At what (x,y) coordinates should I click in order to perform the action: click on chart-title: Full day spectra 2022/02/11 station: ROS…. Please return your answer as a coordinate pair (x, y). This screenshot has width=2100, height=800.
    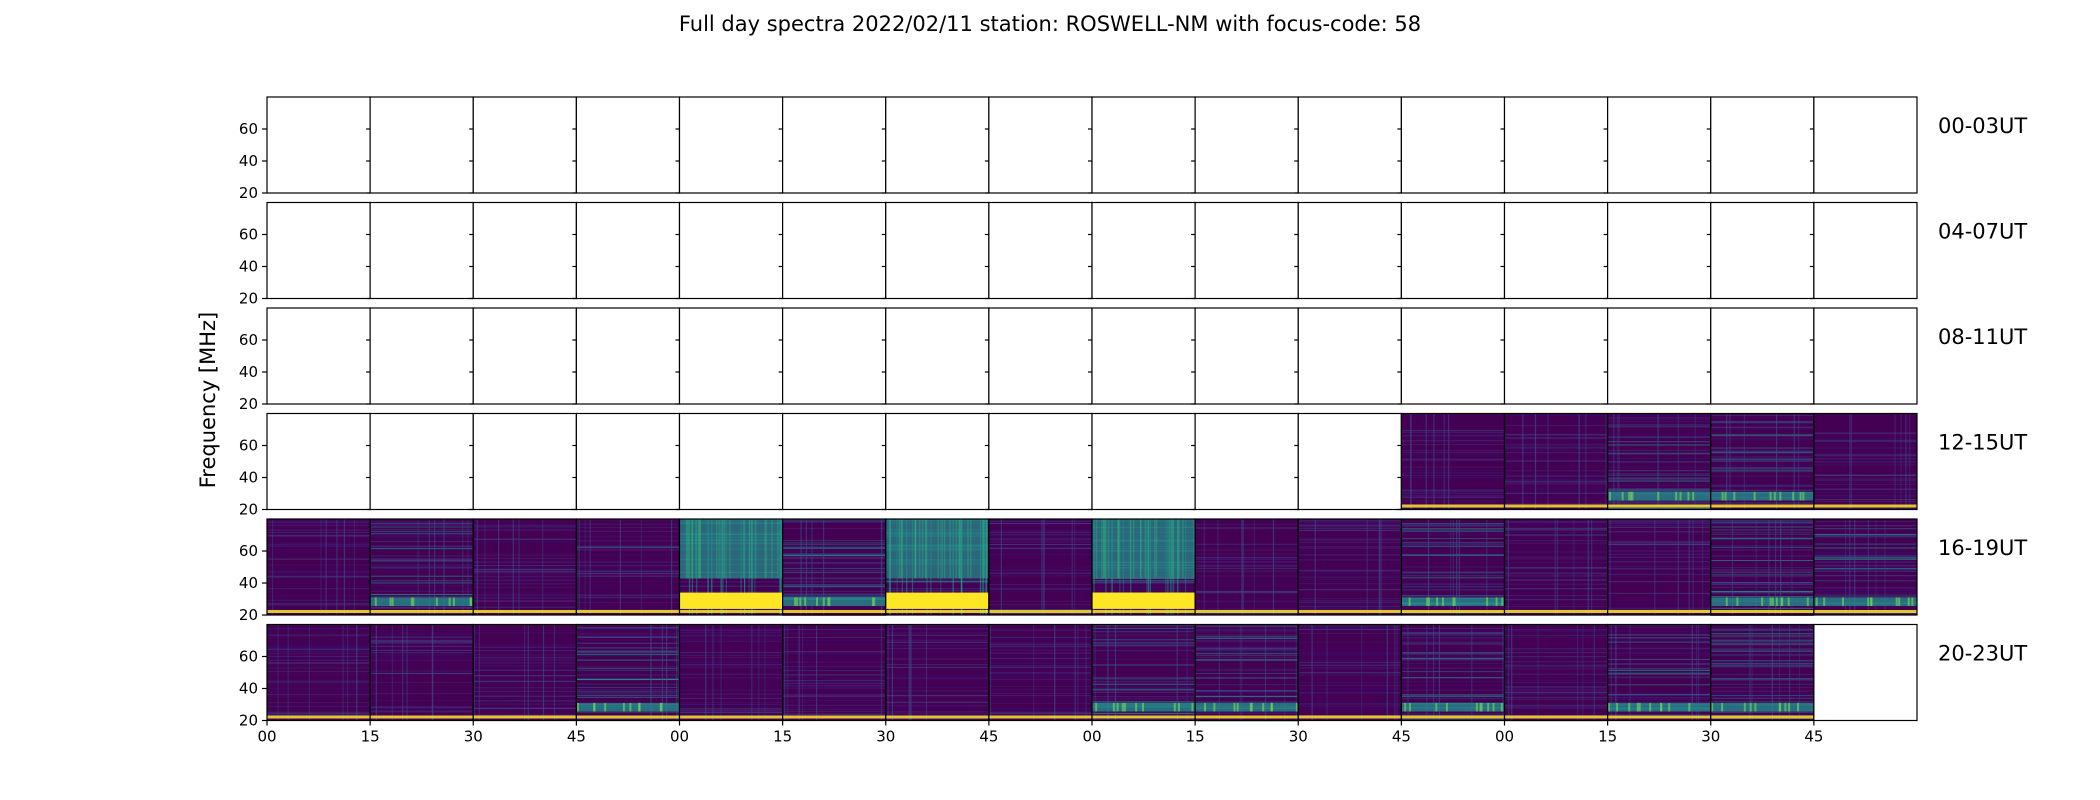
    Looking at the image, I should click on (1050, 24).